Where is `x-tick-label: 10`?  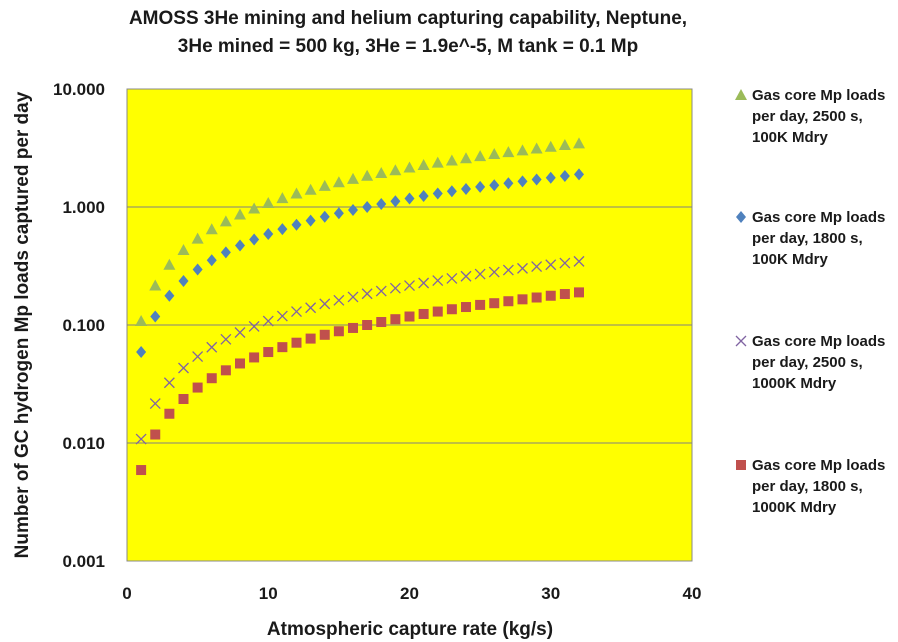 x-tick-label: 10 is located at coordinates (268, 593).